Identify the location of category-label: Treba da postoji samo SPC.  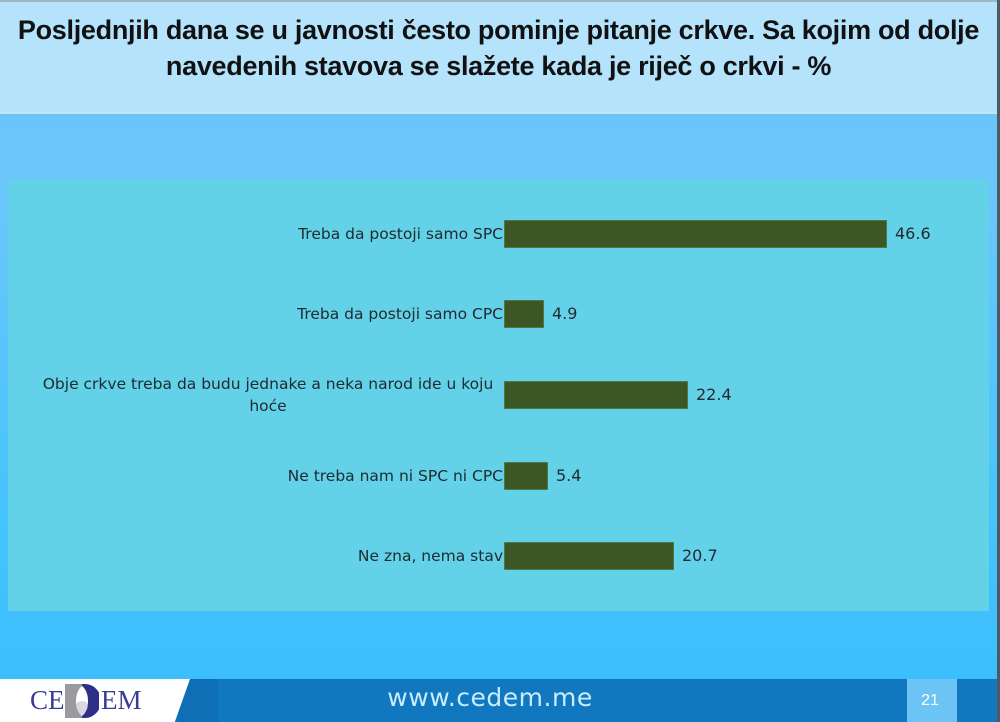
(400, 234).